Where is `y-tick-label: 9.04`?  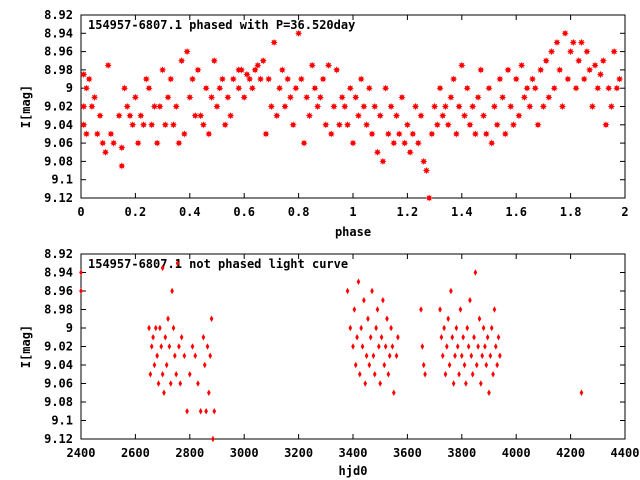
y-tick-label: 9.04 is located at coordinates (58, 365).